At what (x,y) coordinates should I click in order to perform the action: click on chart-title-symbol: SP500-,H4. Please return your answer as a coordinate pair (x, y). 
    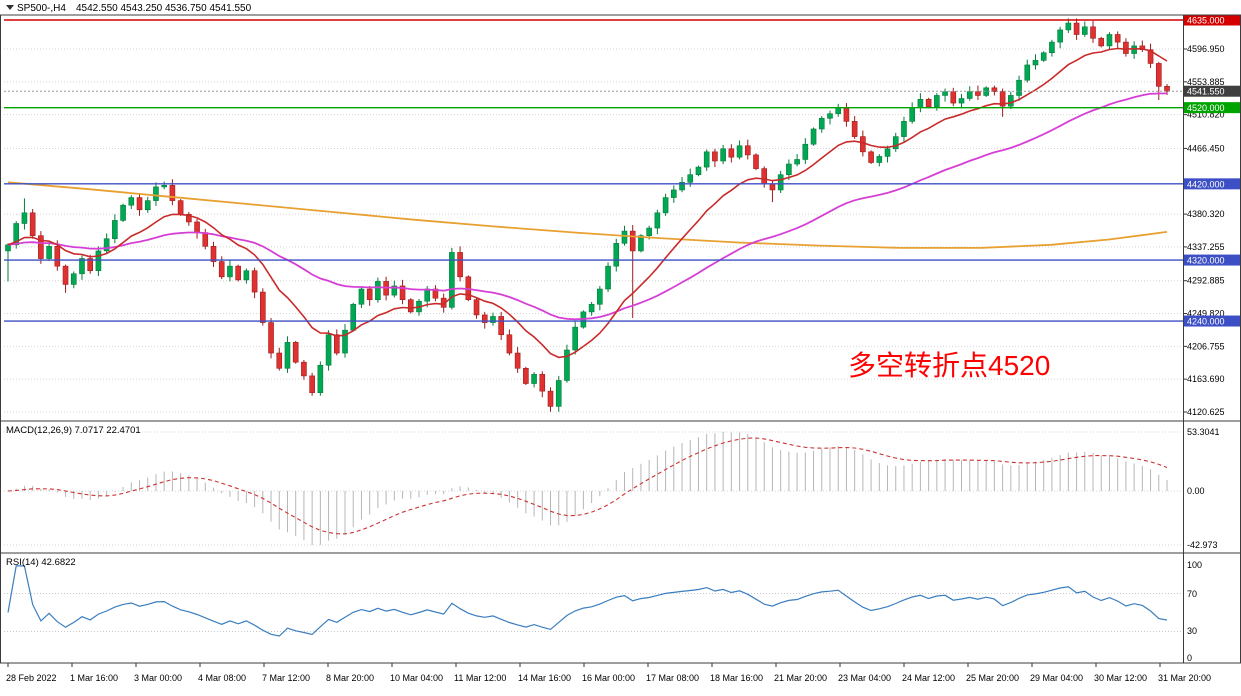
    Looking at the image, I should click on (41, 8).